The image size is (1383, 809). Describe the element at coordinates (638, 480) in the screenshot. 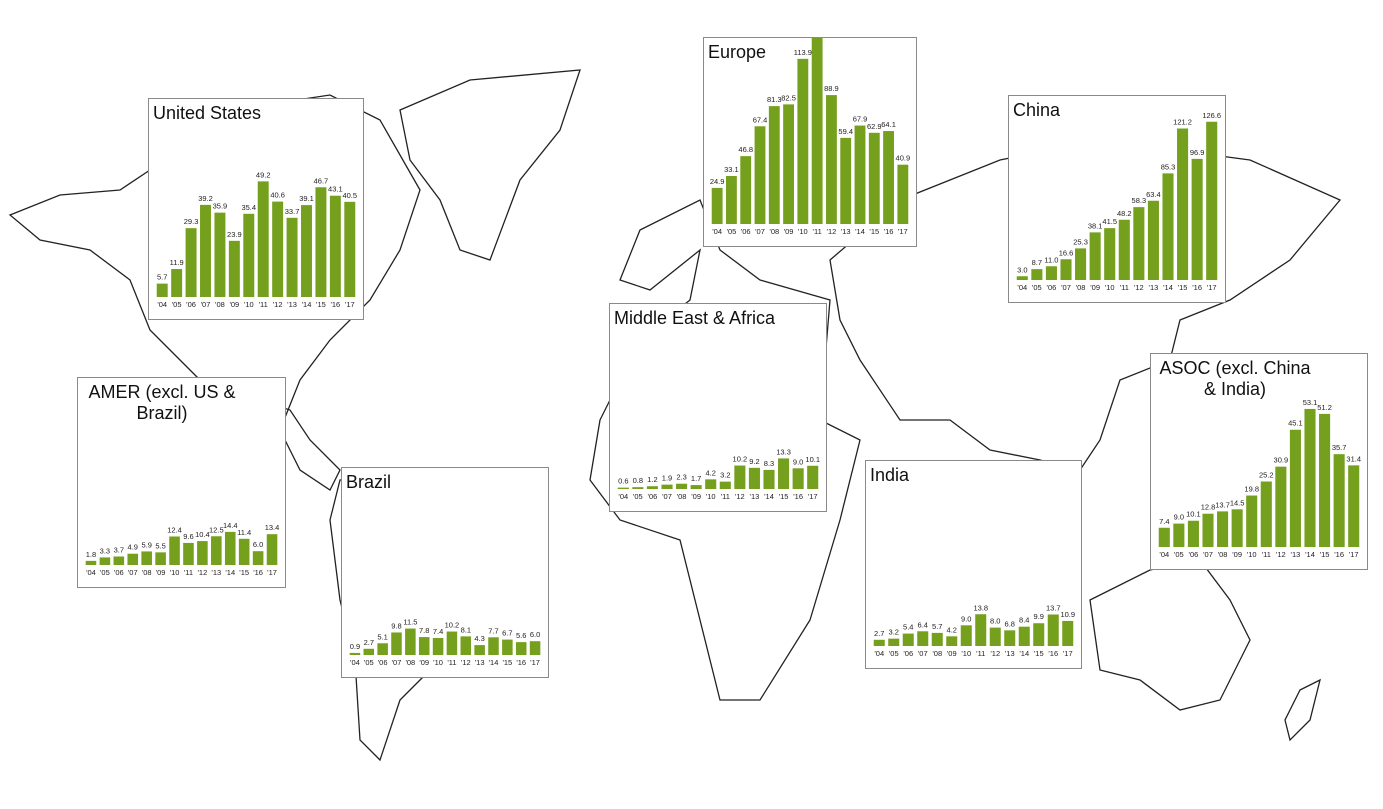

I see `value-label: 0.8` at that location.